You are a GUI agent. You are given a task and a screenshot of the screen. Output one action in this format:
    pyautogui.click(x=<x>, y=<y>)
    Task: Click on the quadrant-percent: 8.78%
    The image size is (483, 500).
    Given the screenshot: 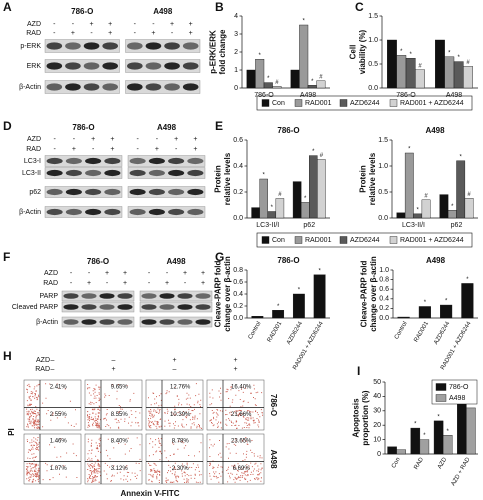 What is the action you would take?
    pyautogui.click(x=181, y=442)
    